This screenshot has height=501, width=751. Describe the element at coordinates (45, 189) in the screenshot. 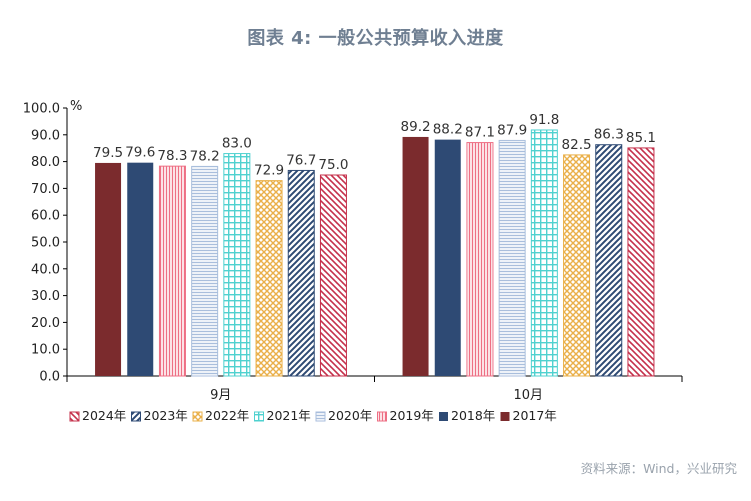

I see `y-tick-label: 70.0` at that location.